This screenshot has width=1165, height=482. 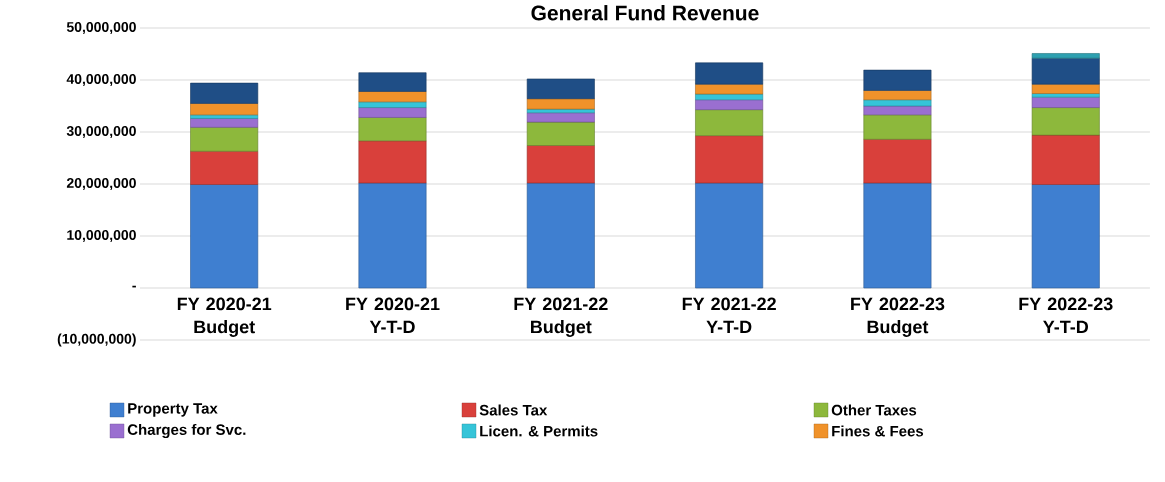 What do you see at coordinates (96, 340) in the screenshot?
I see `y-tick-label: (10,000,000)` at bounding box center [96, 340].